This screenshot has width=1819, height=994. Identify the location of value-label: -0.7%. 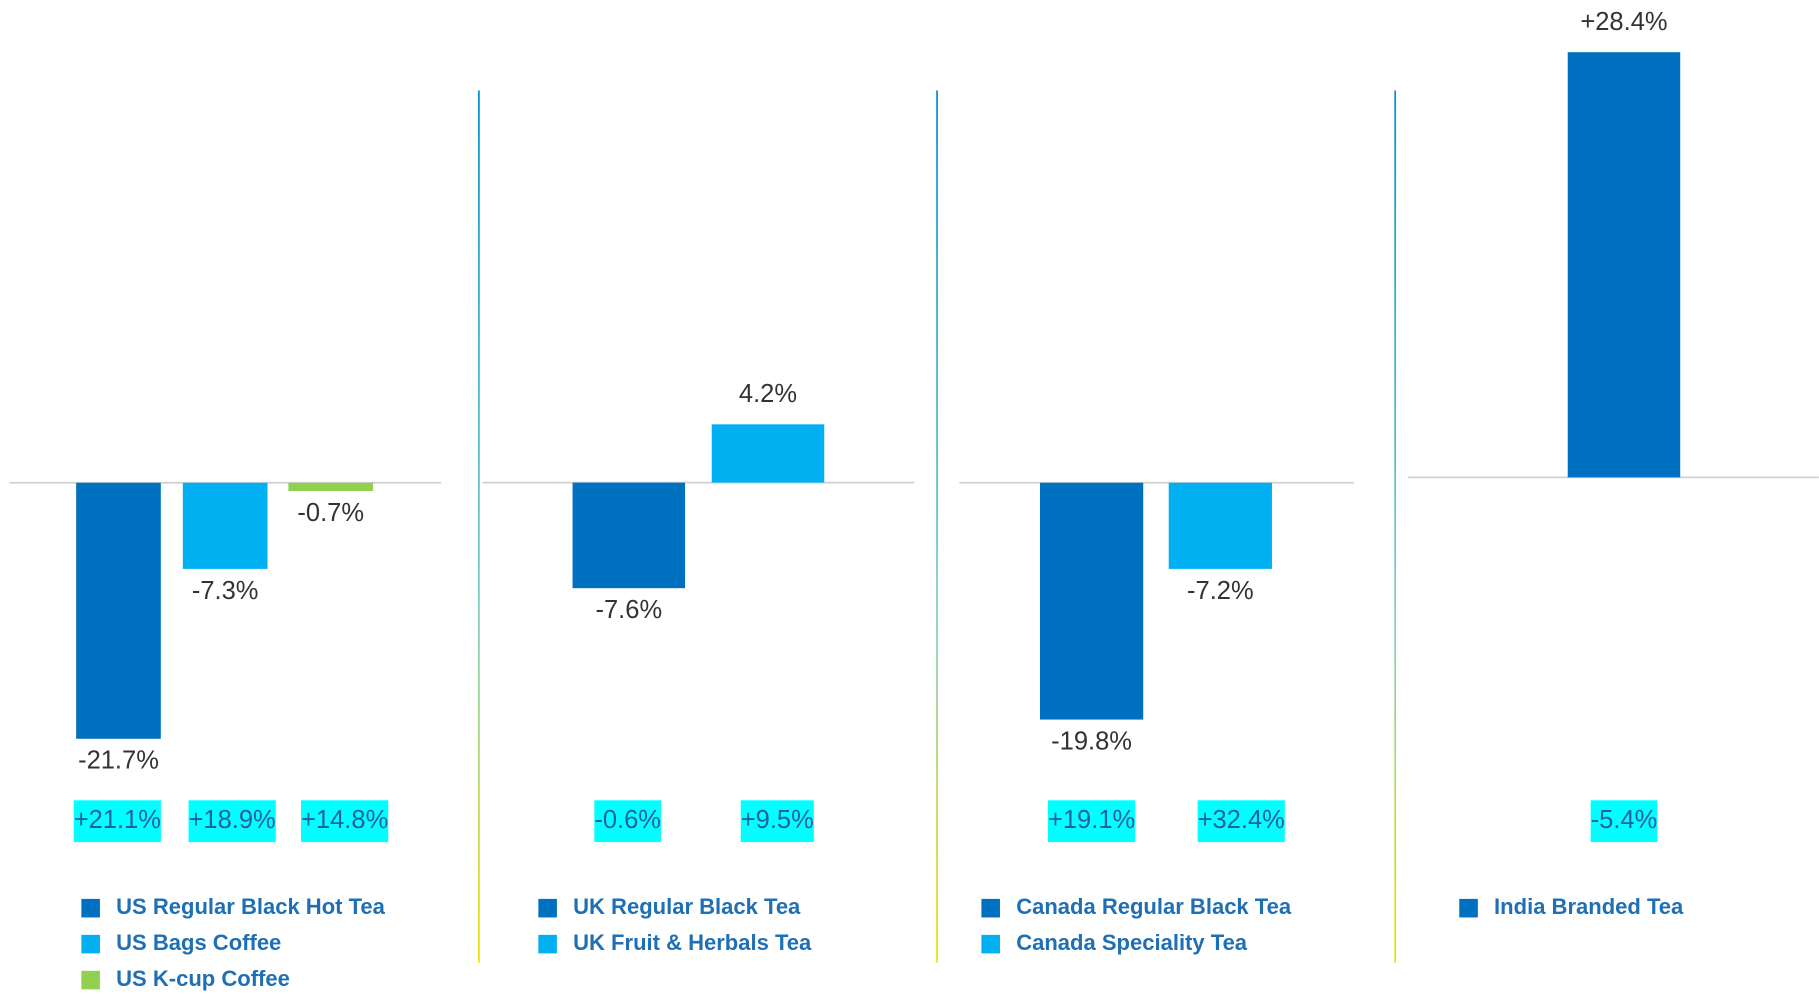
(330, 513).